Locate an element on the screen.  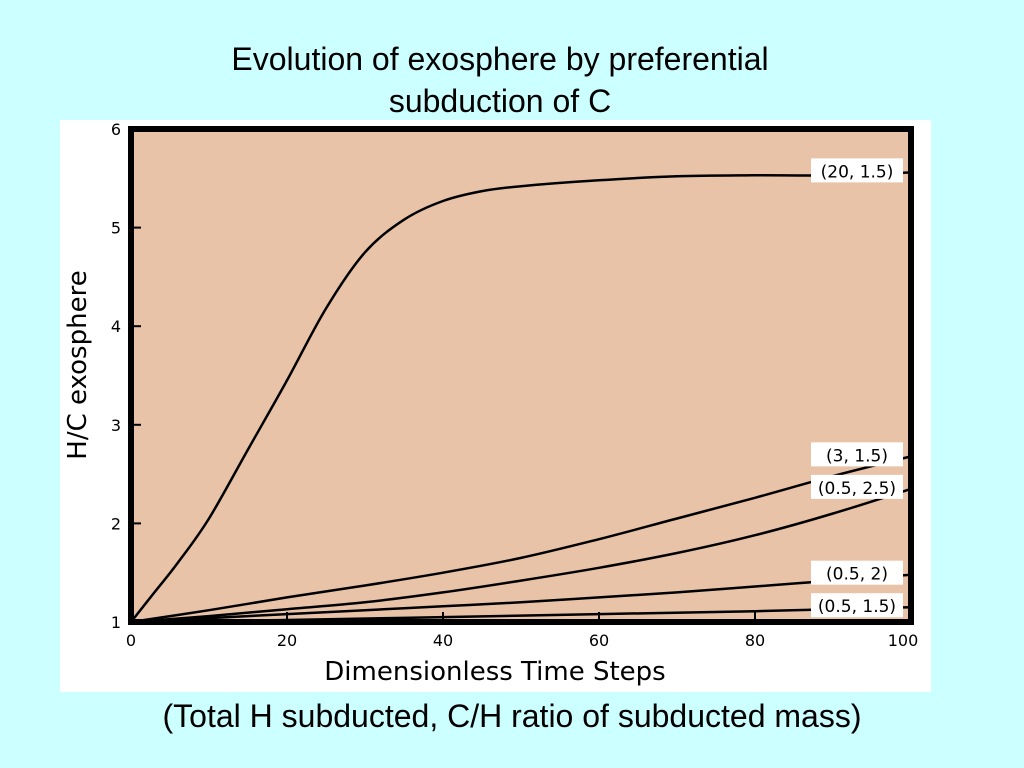
x-tick-label: 0 is located at coordinates (131, 640).